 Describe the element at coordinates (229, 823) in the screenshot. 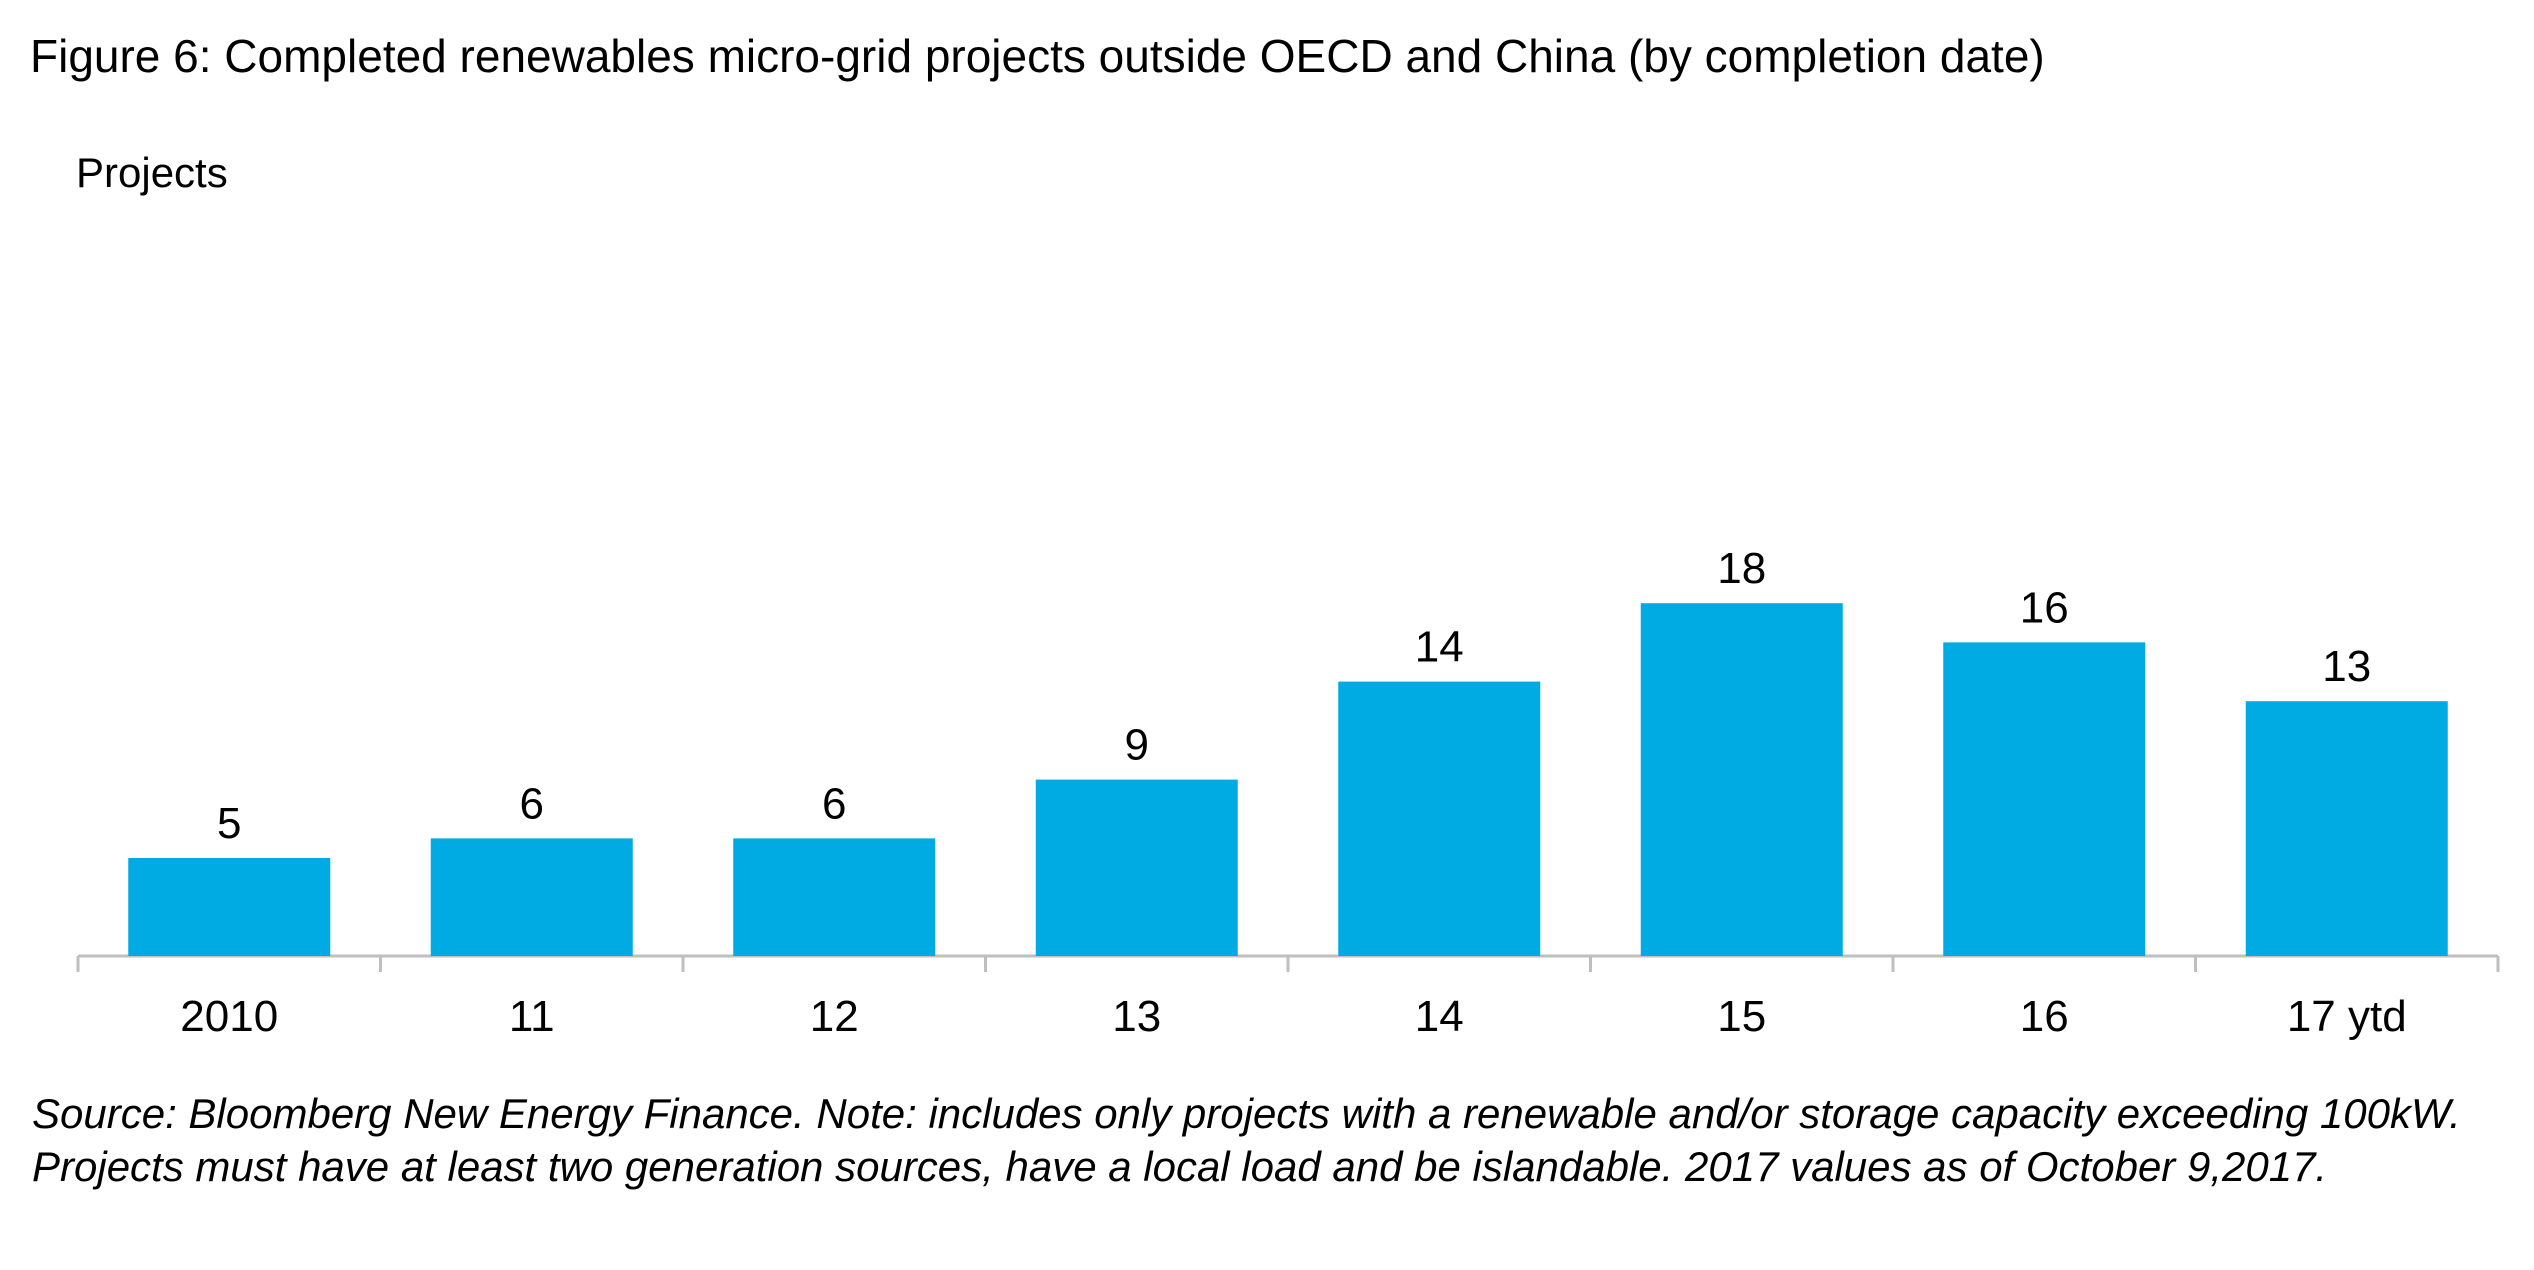

I see `data-label: 5` at that location.